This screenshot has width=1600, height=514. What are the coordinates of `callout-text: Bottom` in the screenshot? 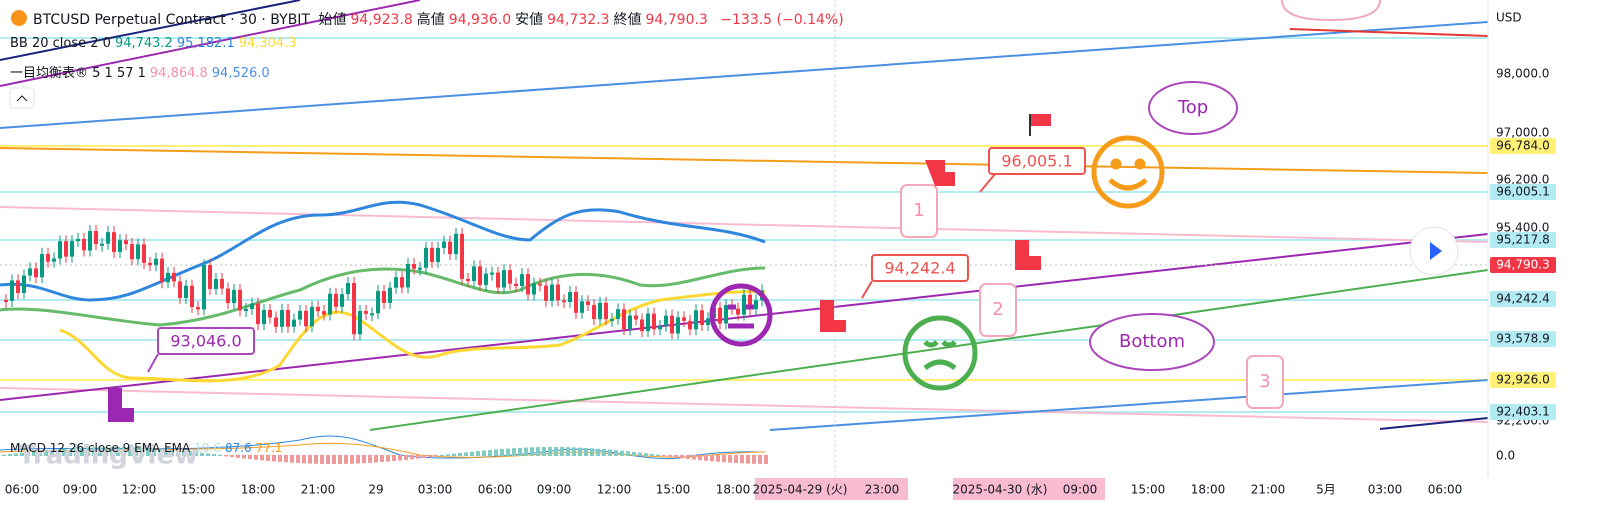 It's located at (1152, 341).